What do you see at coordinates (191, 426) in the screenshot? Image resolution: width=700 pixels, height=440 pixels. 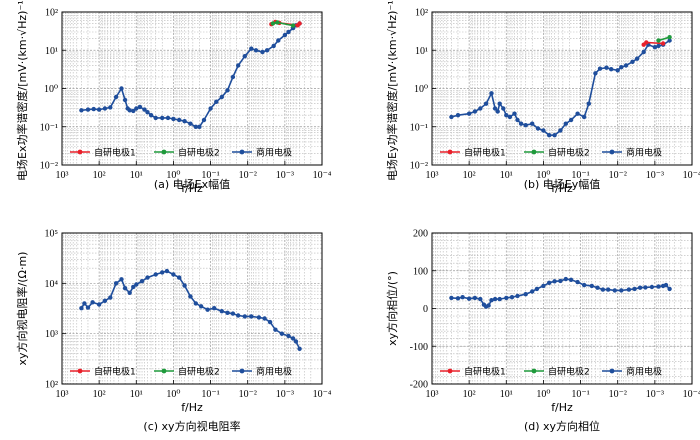 I see `chart-caption: (c) xy方向视电阻率` at bounding box center [191, 426].